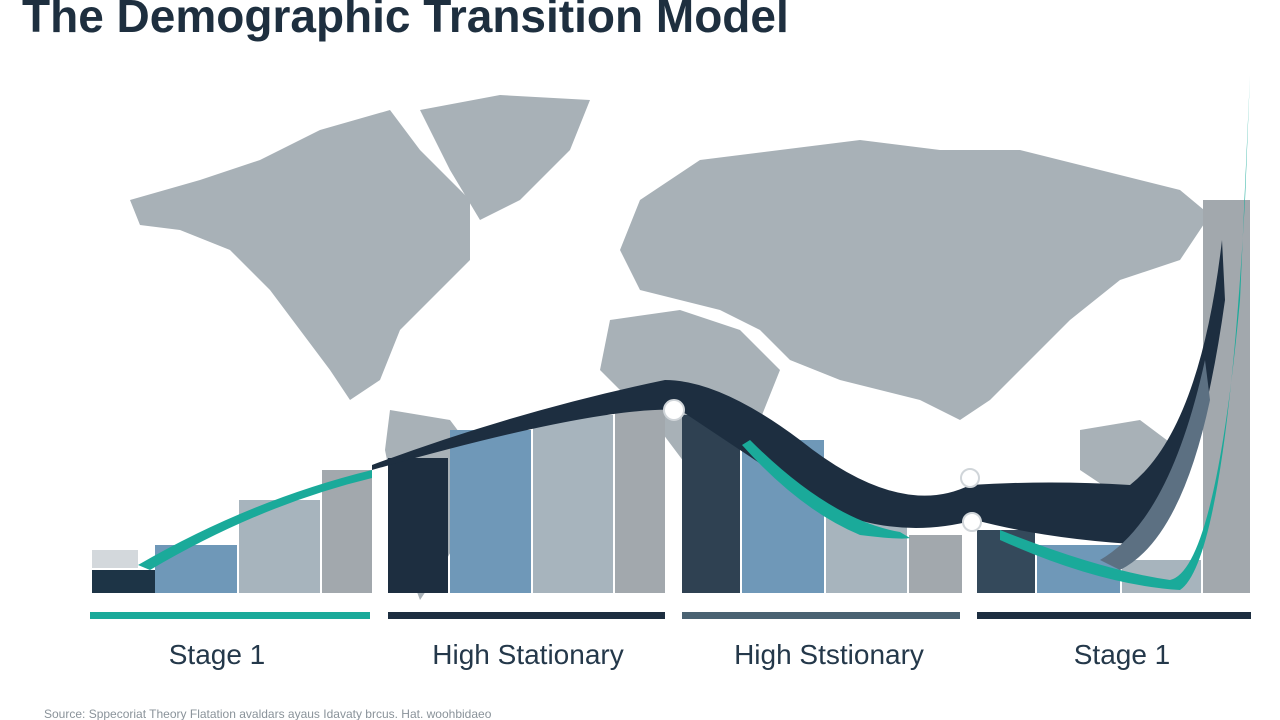 Image resolution: width=1280 pixels, height=720 pixels. What do you see at coordinates (405, 21) in the screenshot?
I see `title: The Demographic Transition Model` at bounding box center [405, 21].